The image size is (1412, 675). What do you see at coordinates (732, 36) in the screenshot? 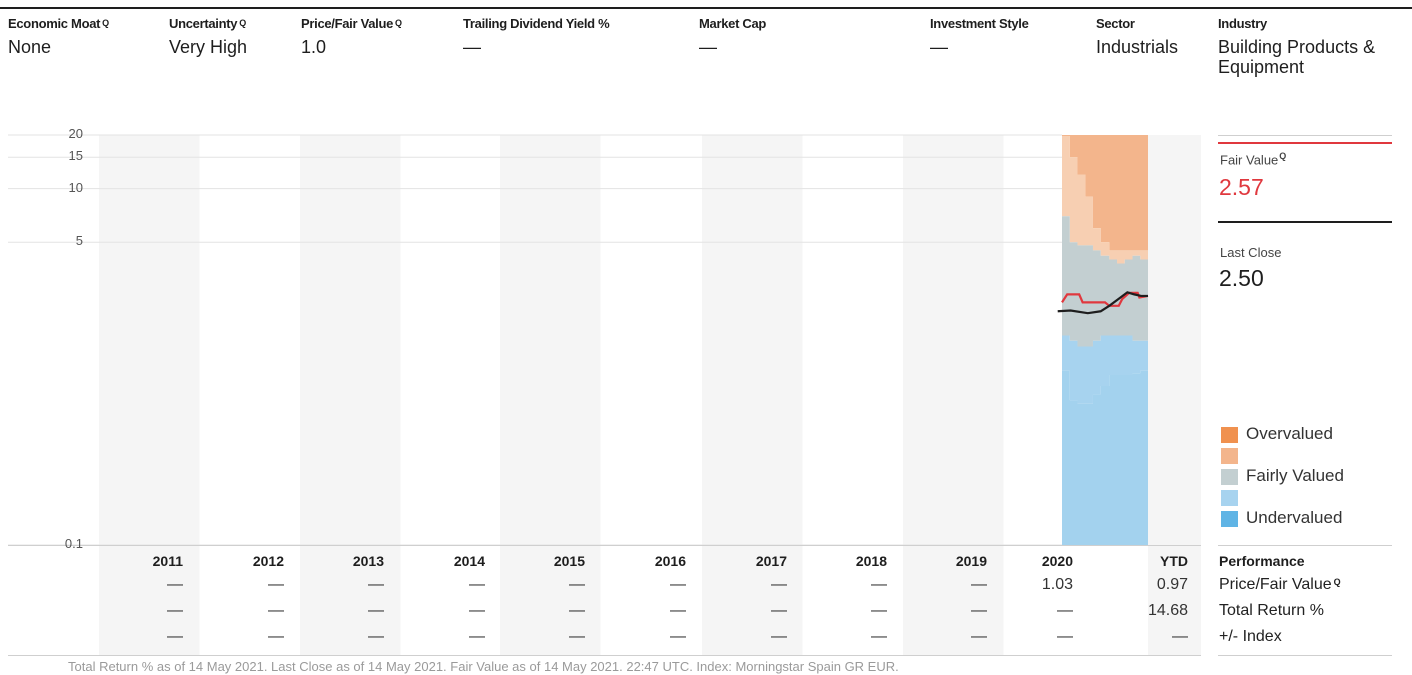
I see `metric-4: Market Cap —` at bounding box center [732, 36].